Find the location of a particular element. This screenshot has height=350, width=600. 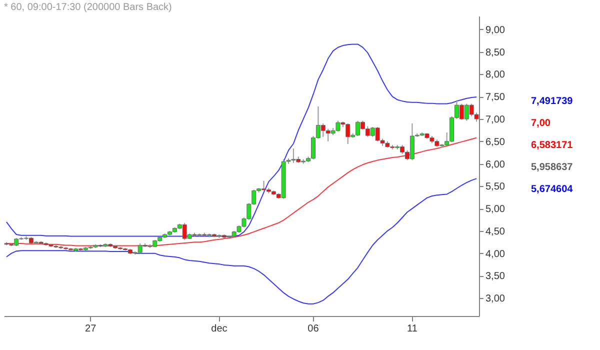

y-tick-label: 9,00 is located at coordinates (496, 30).